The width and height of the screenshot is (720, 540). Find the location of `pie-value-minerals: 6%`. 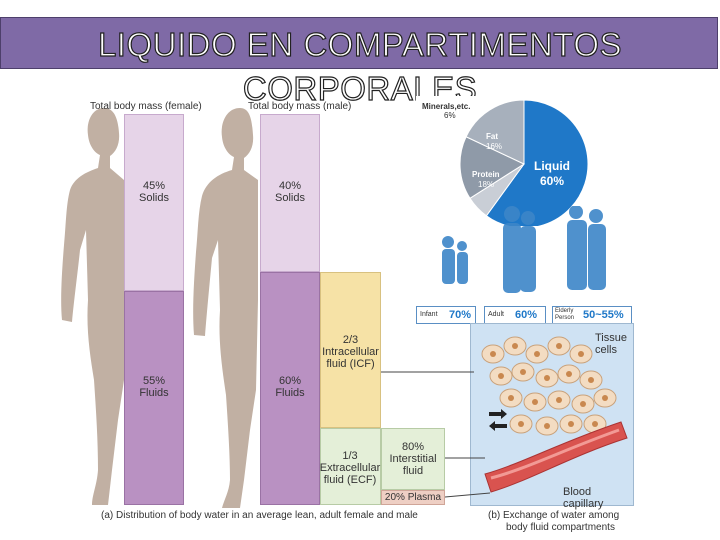

pie-value-minerals: 6% is located at coordinates (450, 115).